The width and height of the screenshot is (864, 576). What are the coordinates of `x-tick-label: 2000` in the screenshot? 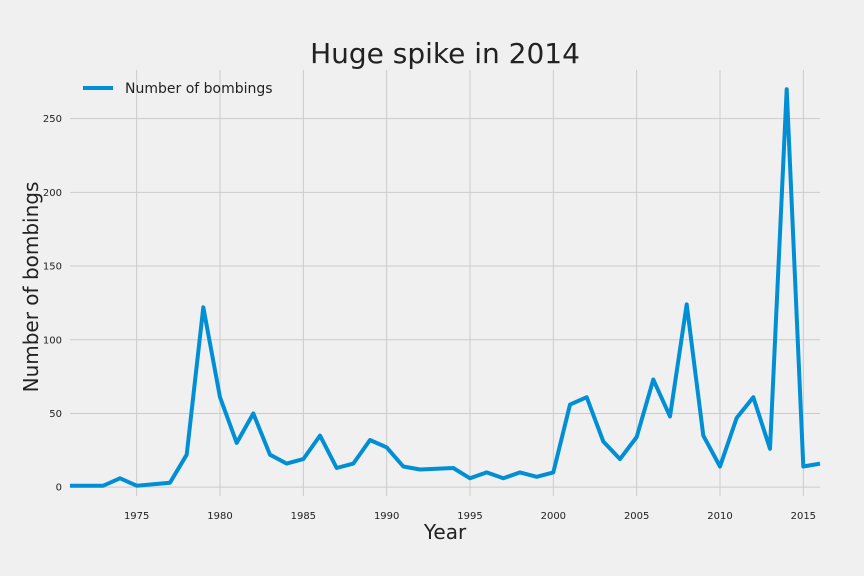 It's located at (553, 516).